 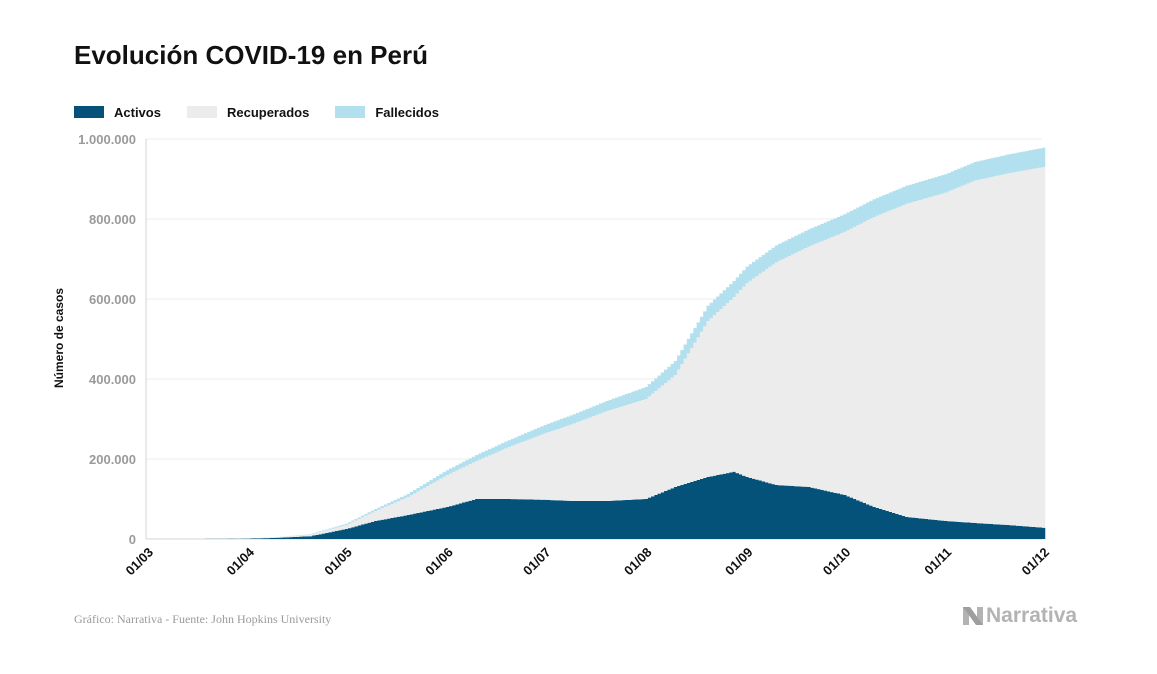 What do you see at coordinates (837, 562) in the screenshot?
I see `x-tick-label: 01/10` at bounding box center [837, 562].